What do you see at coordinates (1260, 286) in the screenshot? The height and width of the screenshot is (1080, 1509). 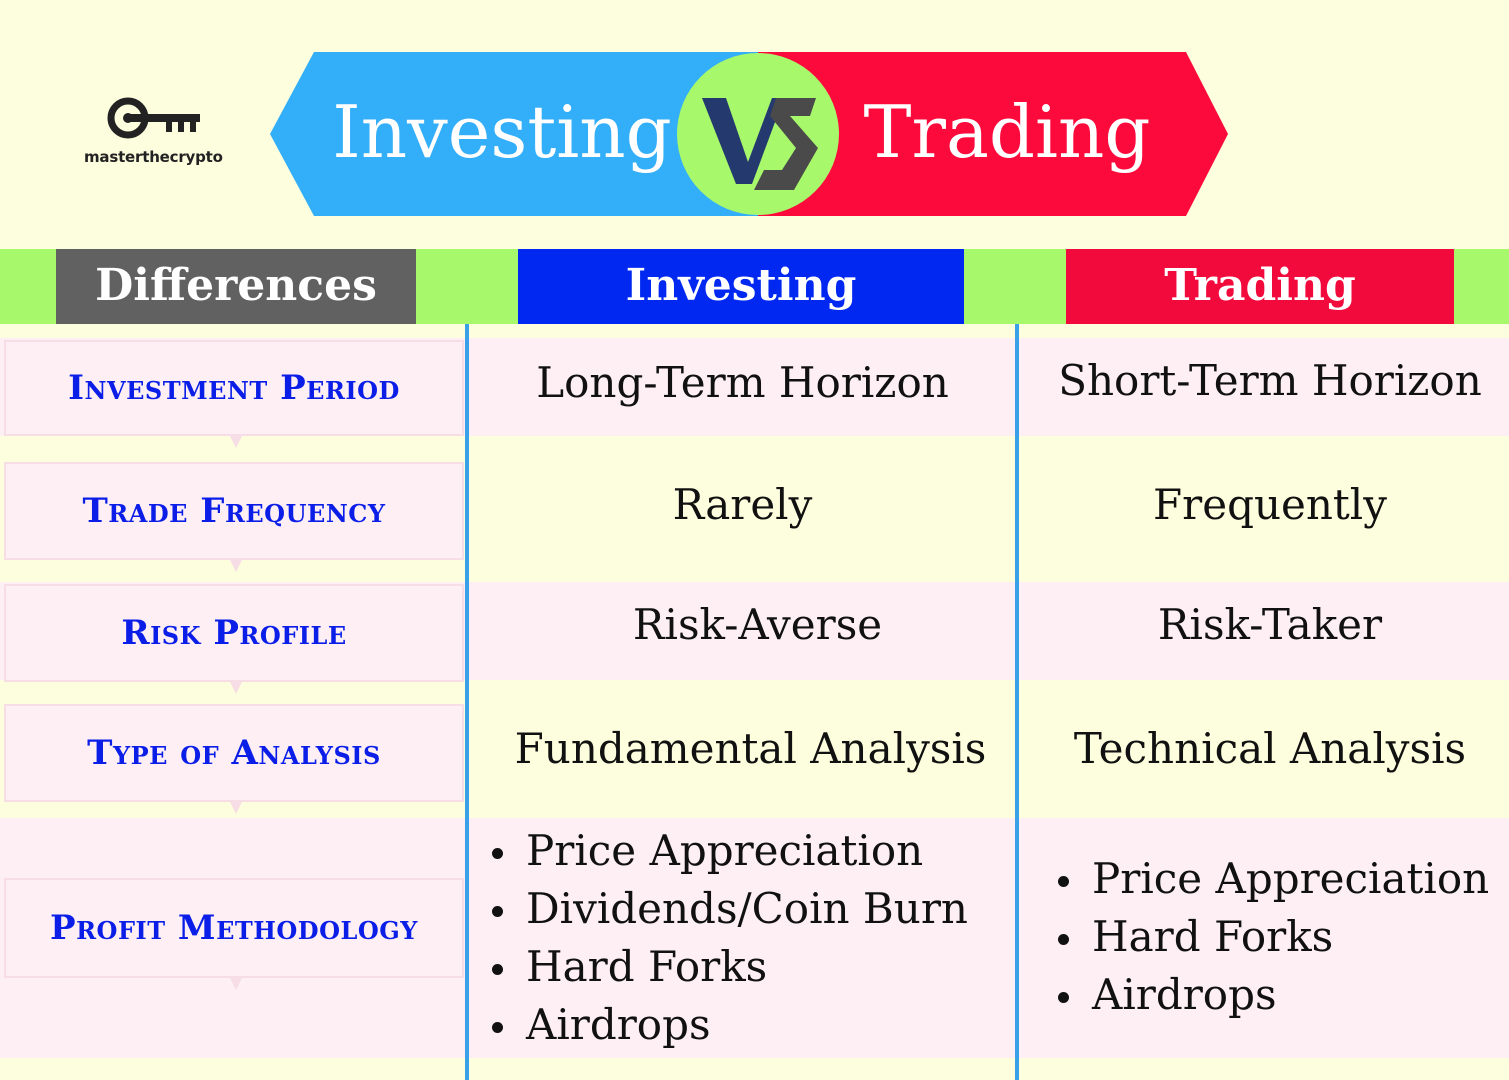 I see `header-trading: Trading` at bounding box center [1260, 286].